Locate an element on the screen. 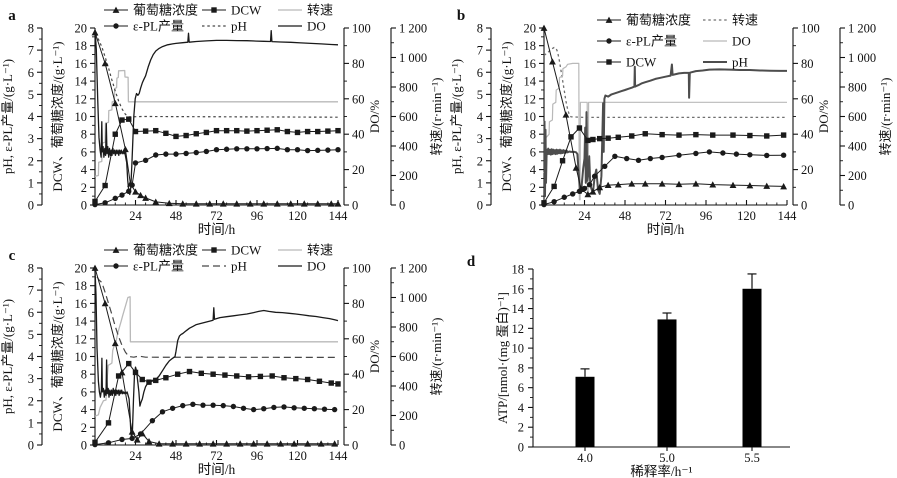 The image size is (897, 478). svg-text: 5.5 is located at coordinates (752, 458).